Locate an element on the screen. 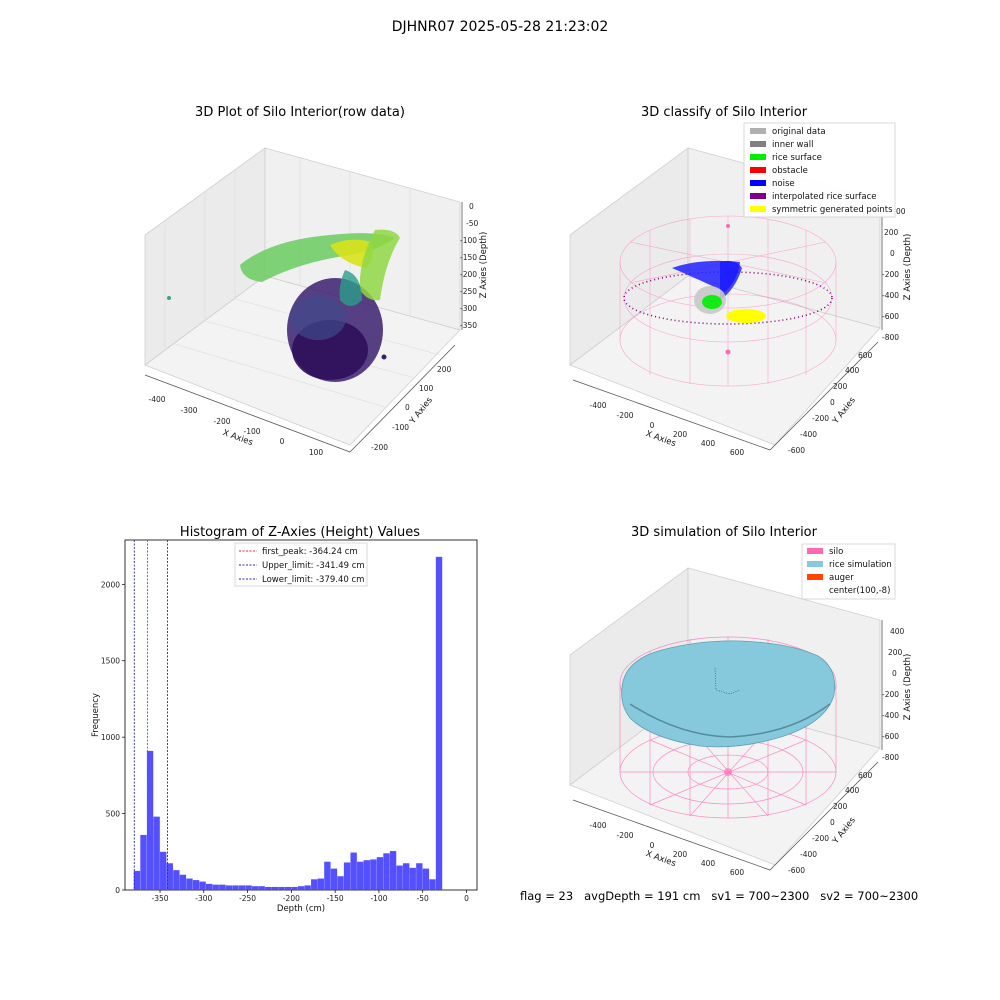  legend-swatch-noise is located at coordinates (758, 183).